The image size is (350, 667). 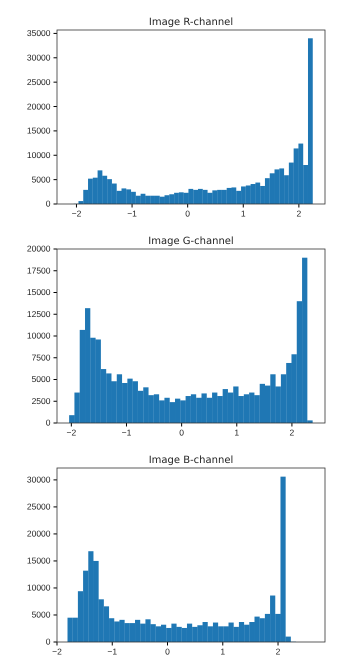 I want to click on y-tick-label: 2500, so click(x=41, y=401).